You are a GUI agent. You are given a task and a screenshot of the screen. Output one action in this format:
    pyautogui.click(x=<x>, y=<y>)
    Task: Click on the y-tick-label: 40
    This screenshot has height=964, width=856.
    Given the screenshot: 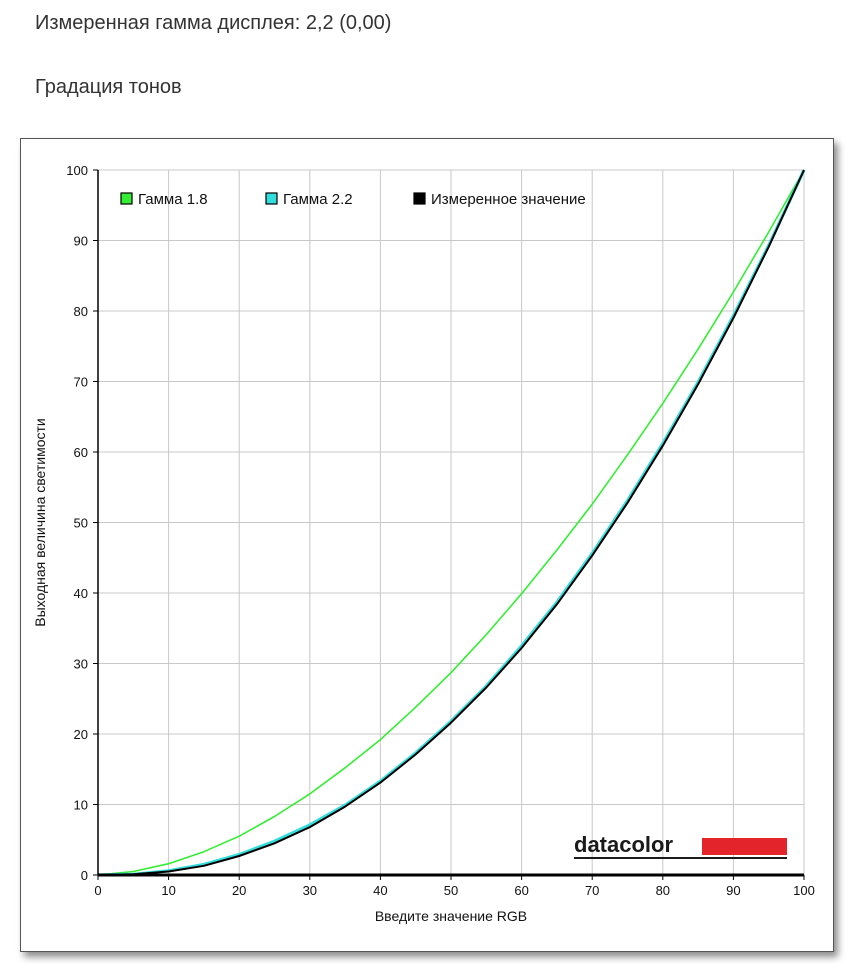 What is the action you would take?
    pyautogui.click(x=81, y=593)
    